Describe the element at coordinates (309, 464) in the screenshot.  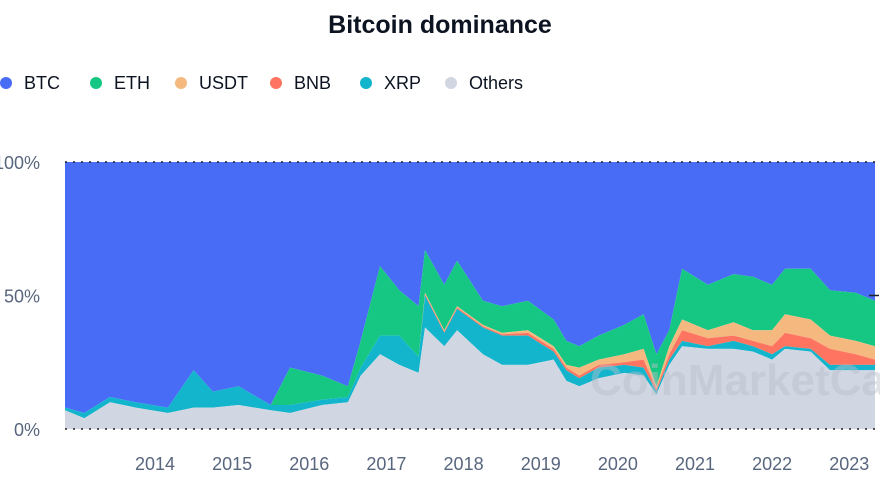
I see `x-tick-label: 2016` at that location.